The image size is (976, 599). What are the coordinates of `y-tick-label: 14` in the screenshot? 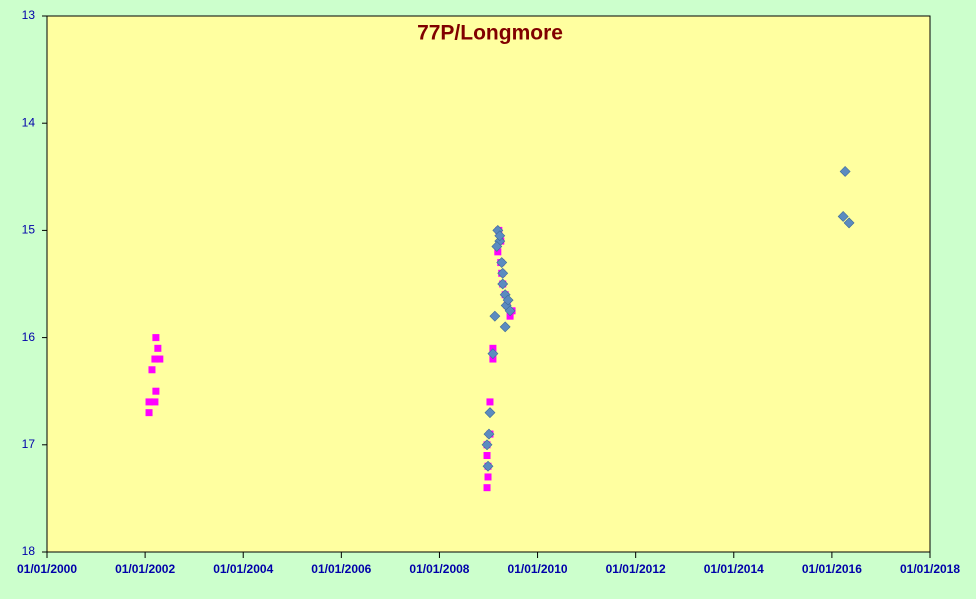 It's located at (29, 122).